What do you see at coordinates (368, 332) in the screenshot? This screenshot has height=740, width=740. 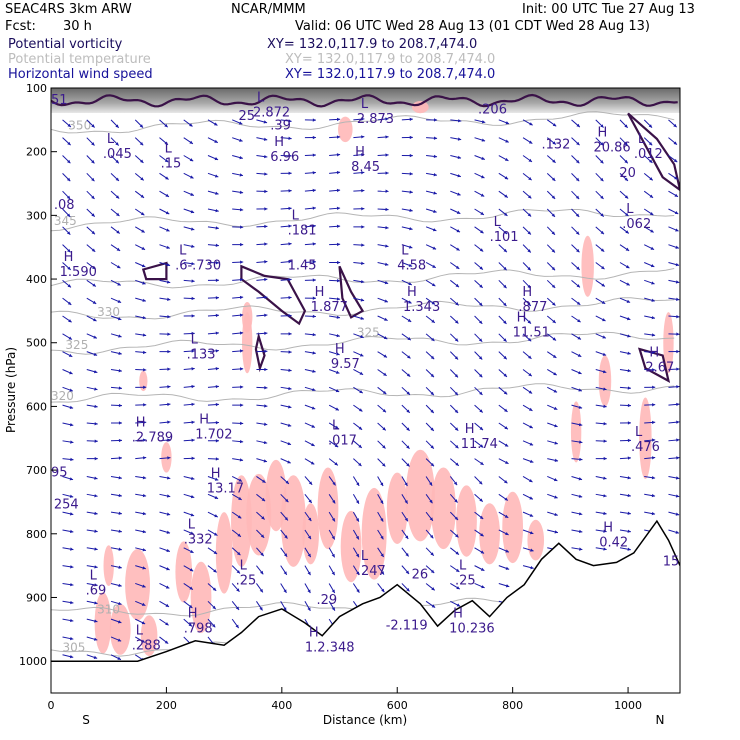 I see `theta-label: 325` at bounding box center [368, 332].